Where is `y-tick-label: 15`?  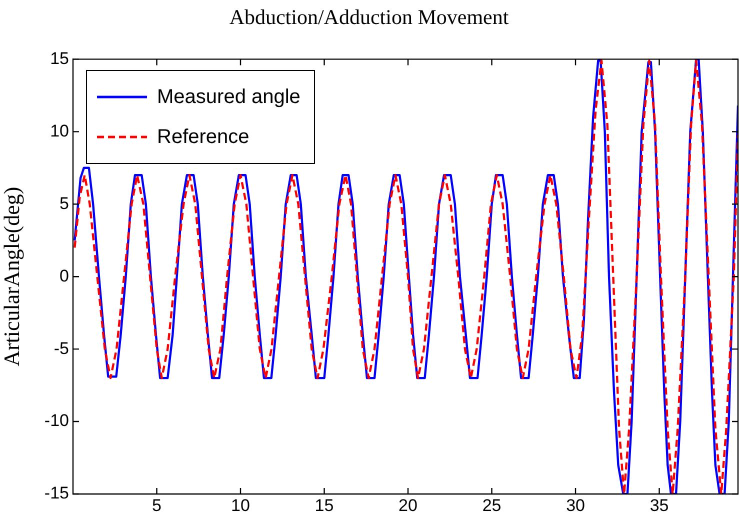
y-tick-label: 15 is located at coordinates (59, 58).